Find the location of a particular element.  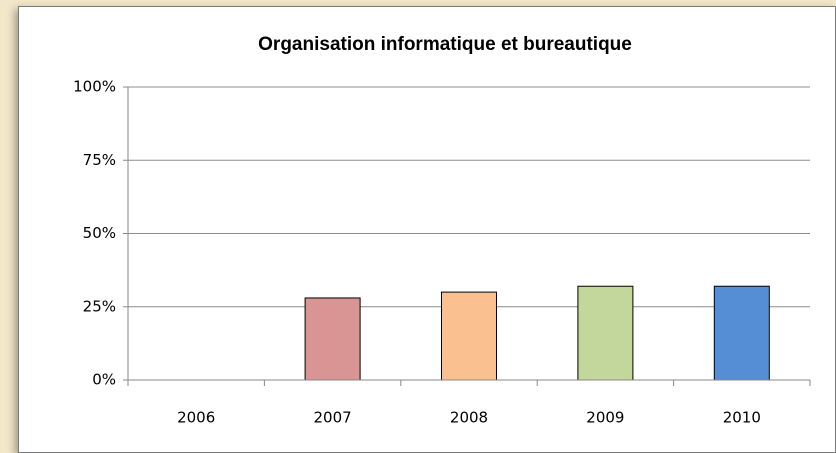

x-tick-label: 2009 is located at coordinates (605, 418).